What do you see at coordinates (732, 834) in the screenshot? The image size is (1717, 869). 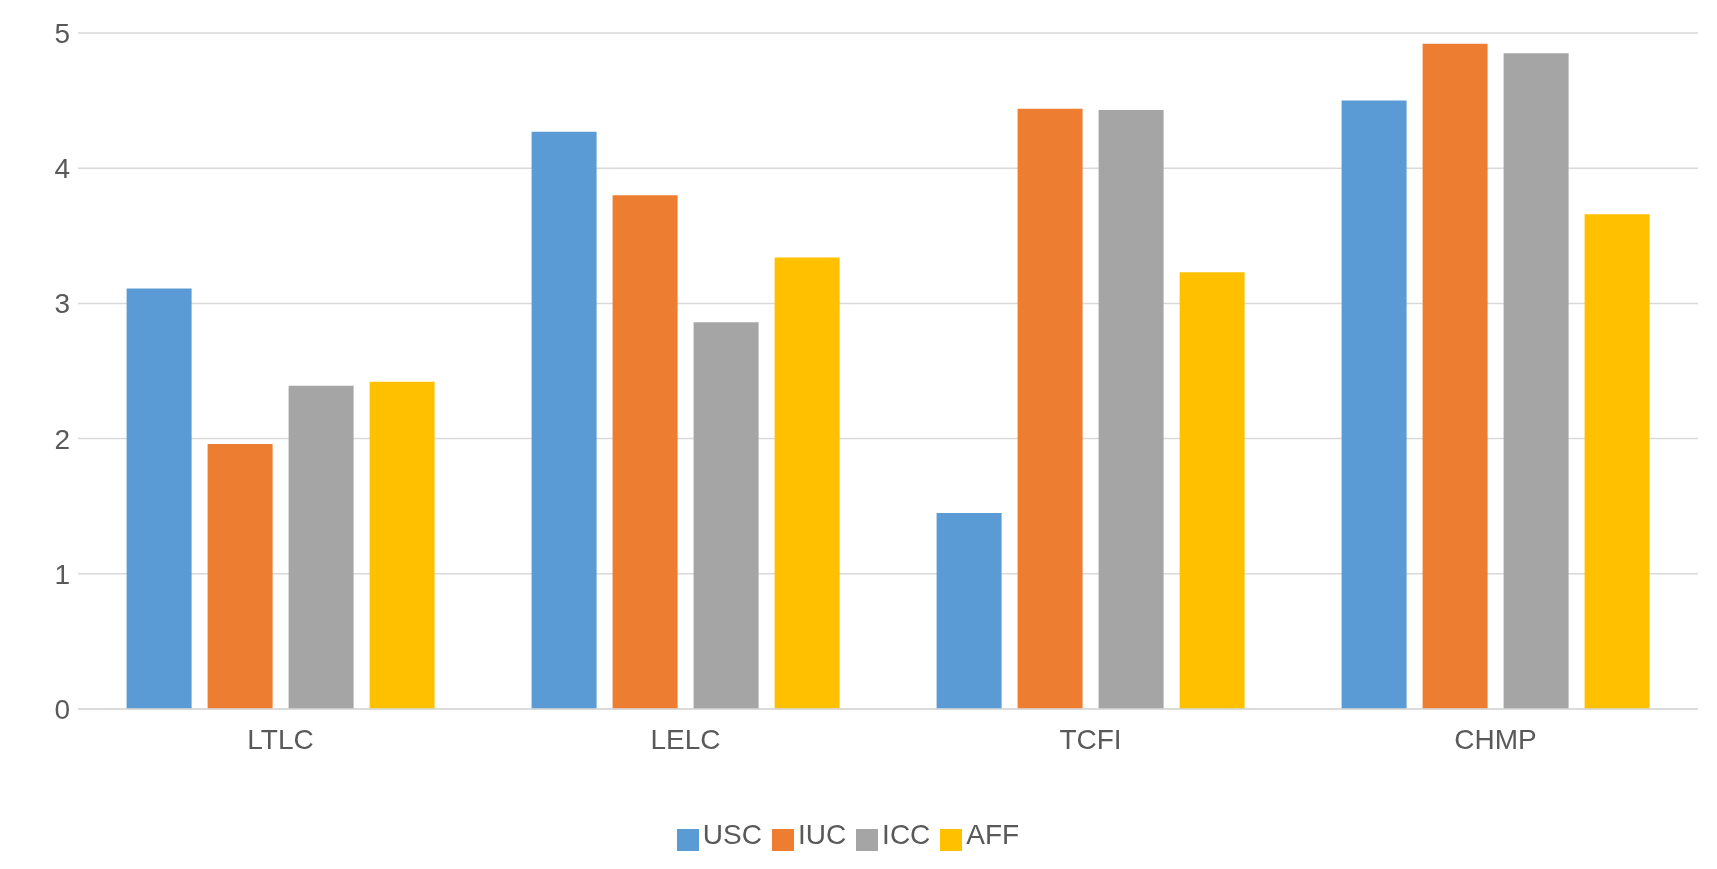 I see `legend-label: USC` at bounding box center [732, 834].